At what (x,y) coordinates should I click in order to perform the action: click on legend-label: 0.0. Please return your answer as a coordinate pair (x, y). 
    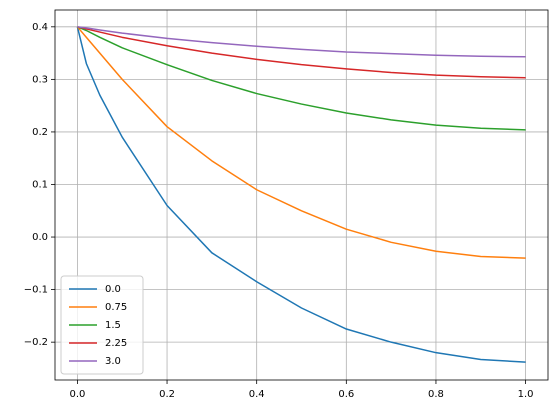
    Looking at the image, I should click on (113, 289).